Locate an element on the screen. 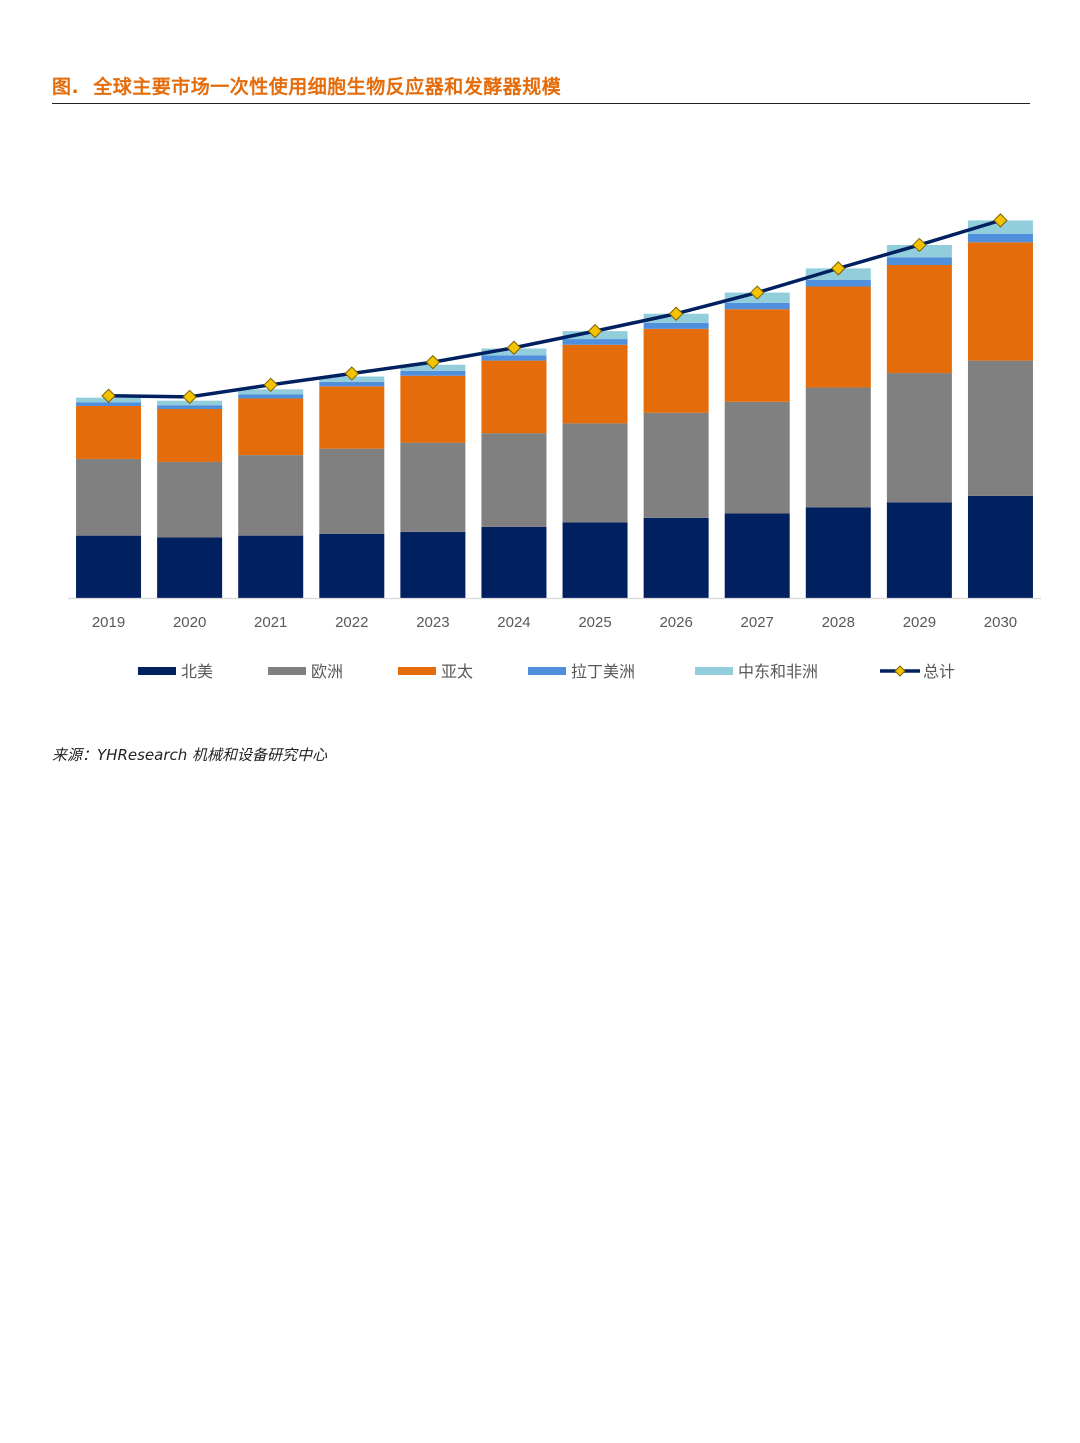 This screenshot has height=1443, width=1080. legend-label-2: 亚太 is located at coordinates (457, 671).